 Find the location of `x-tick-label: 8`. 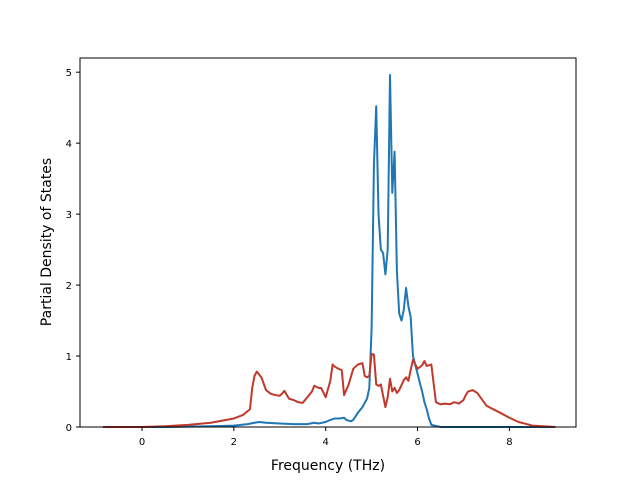

x-tick-label: 8 is located at coordinates (509, 442).